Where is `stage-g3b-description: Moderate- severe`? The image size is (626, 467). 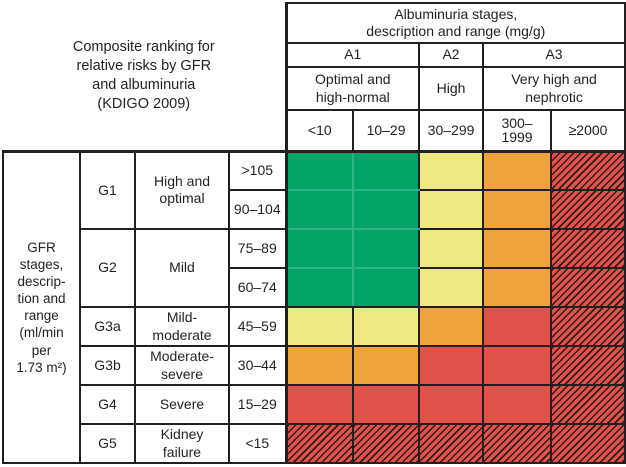 stage-g3b-description: Moderate- severe is located at coordinates (182, 365).